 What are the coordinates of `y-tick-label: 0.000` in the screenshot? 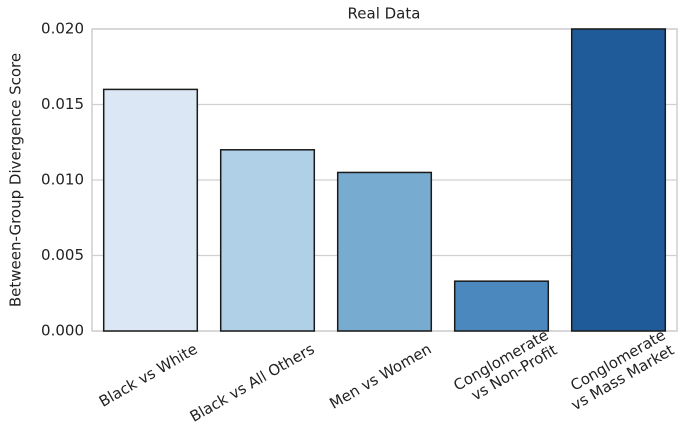 It's located at (62, 331).